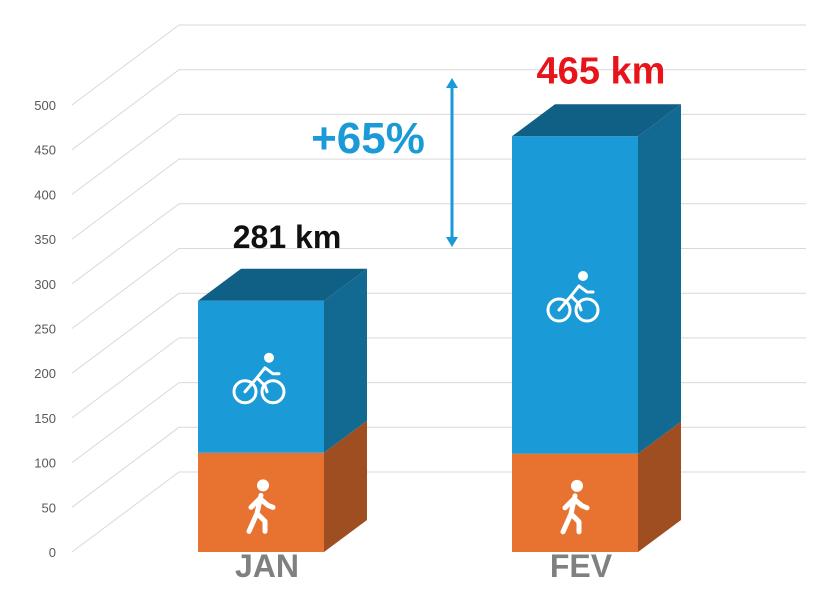  Describe the element at coordinates (45, 373) in the screenshot. I see `y-tick-label: 200` at that location.